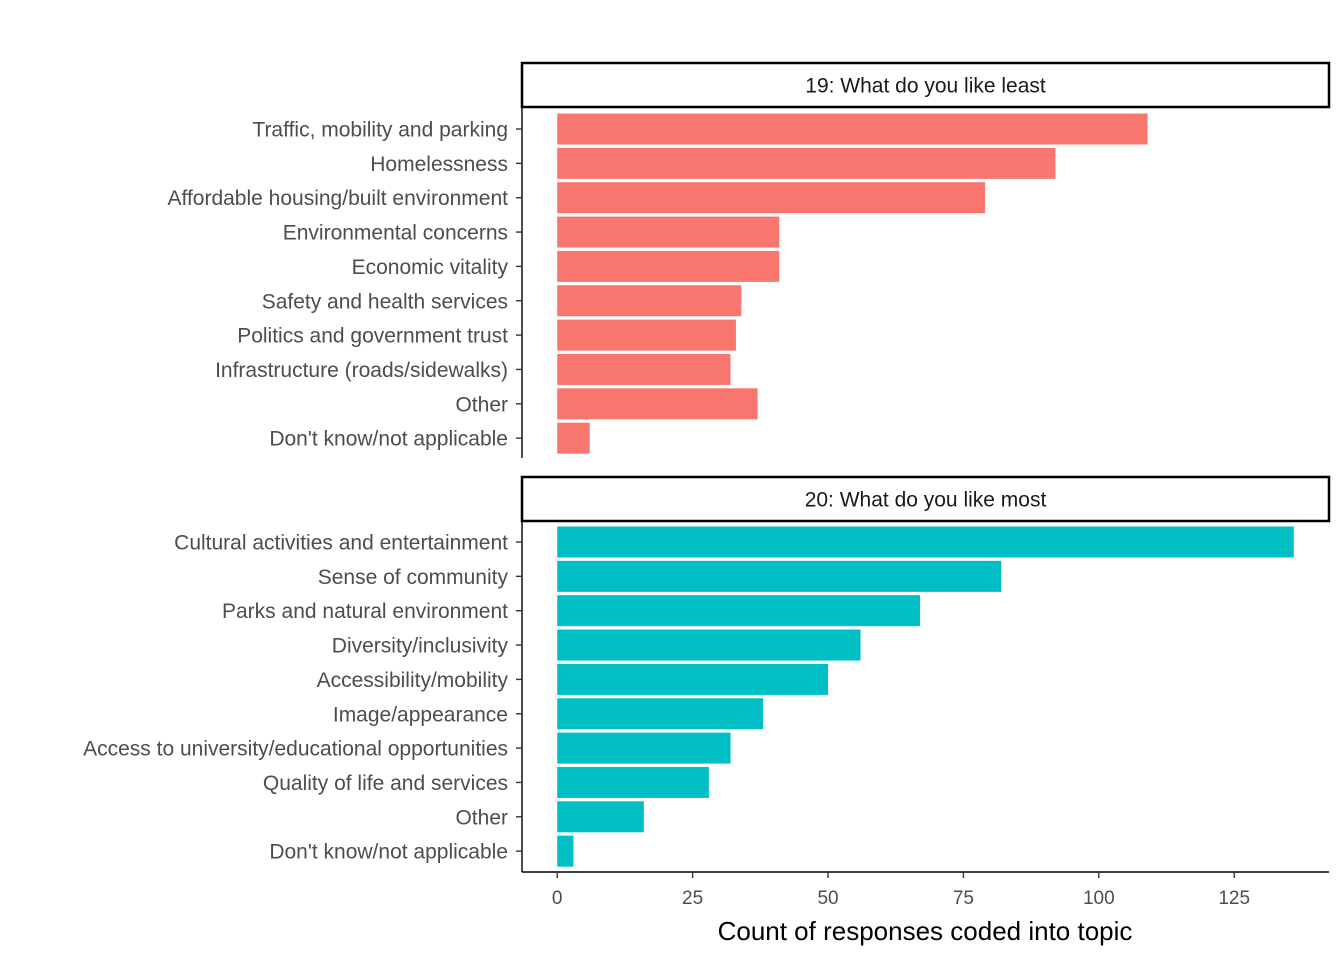 The image size is (1344, 960). Describe the element at coordinates (395, 233) in the screenshot. I see `category-label: Environmental concerns` at that location.